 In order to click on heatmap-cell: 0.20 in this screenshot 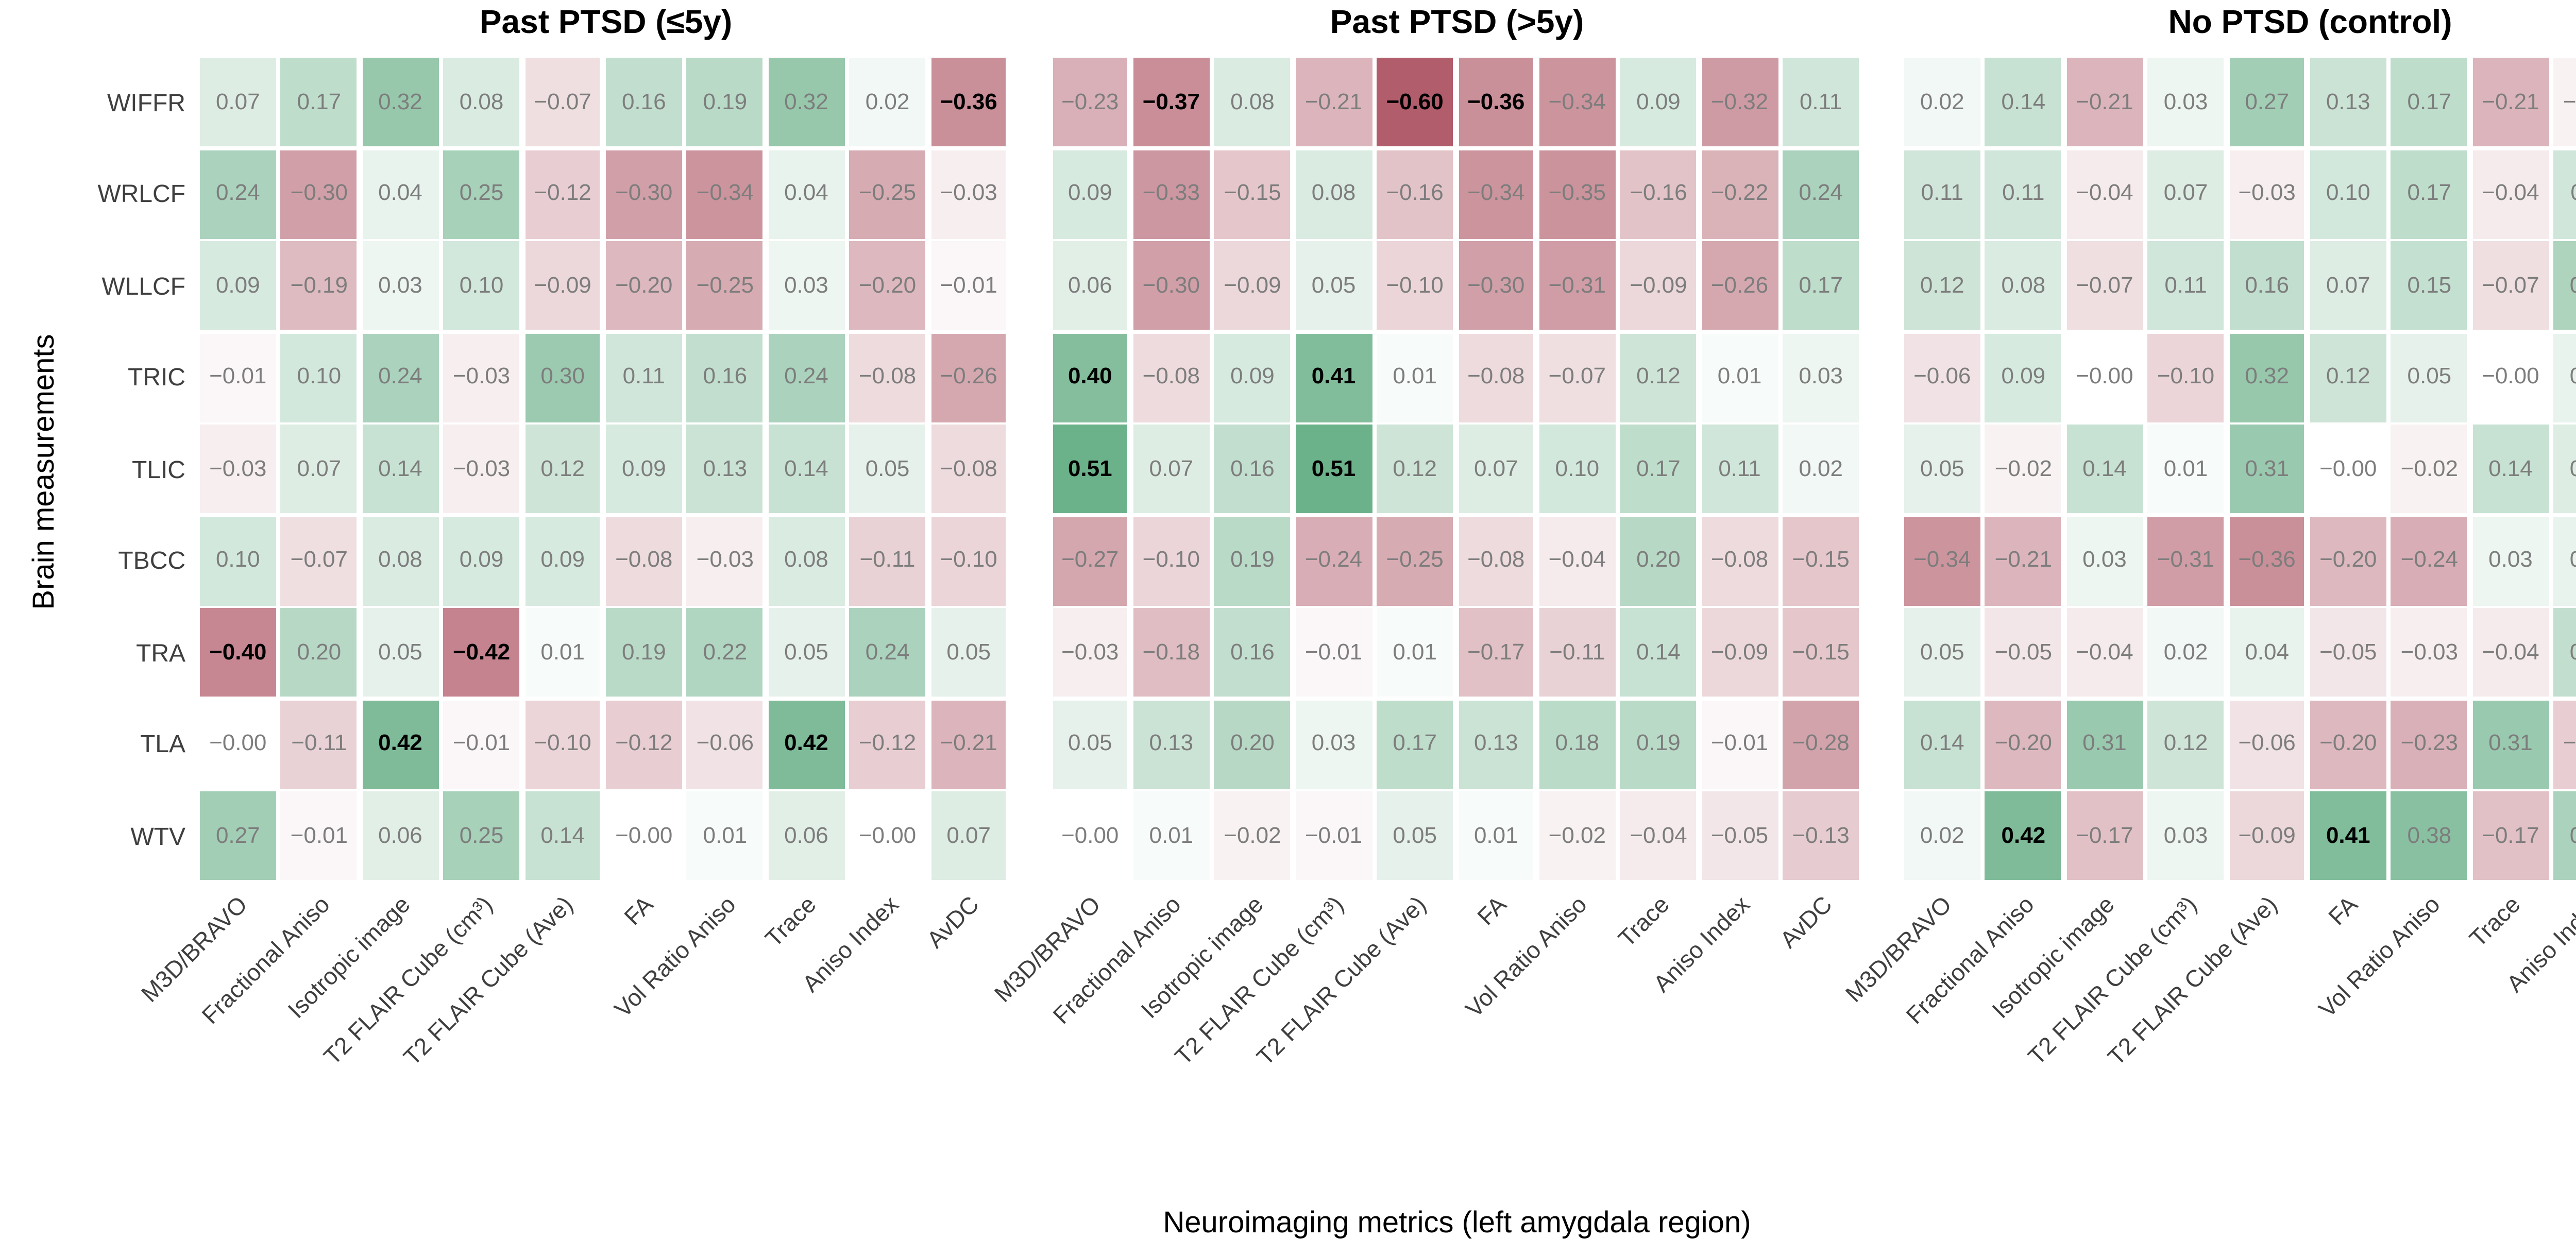, I will do `click(319, 653)`.